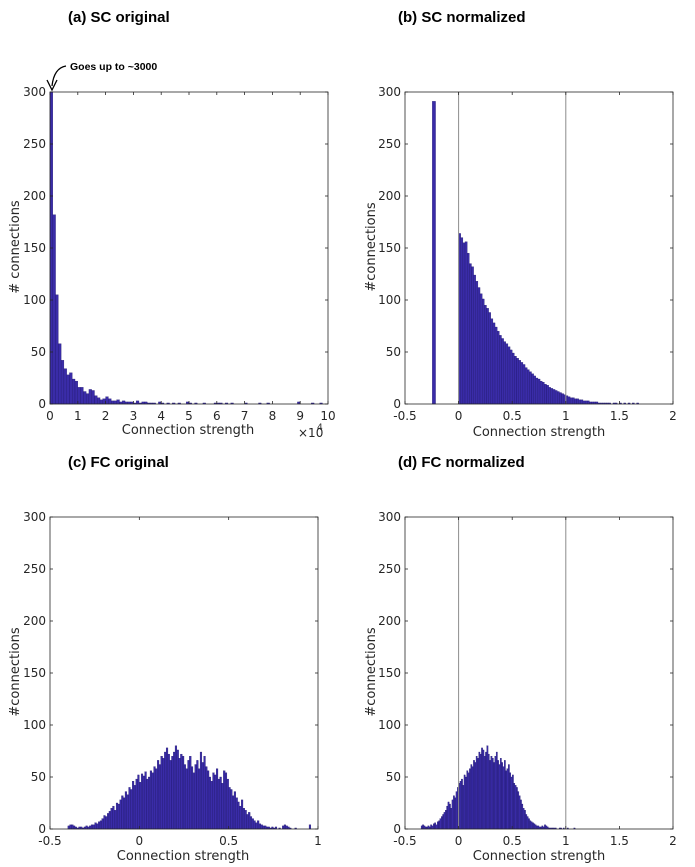 The width and height of the screenshot is (695, 867). I want to click on histogram-bars, so click(186, 248).